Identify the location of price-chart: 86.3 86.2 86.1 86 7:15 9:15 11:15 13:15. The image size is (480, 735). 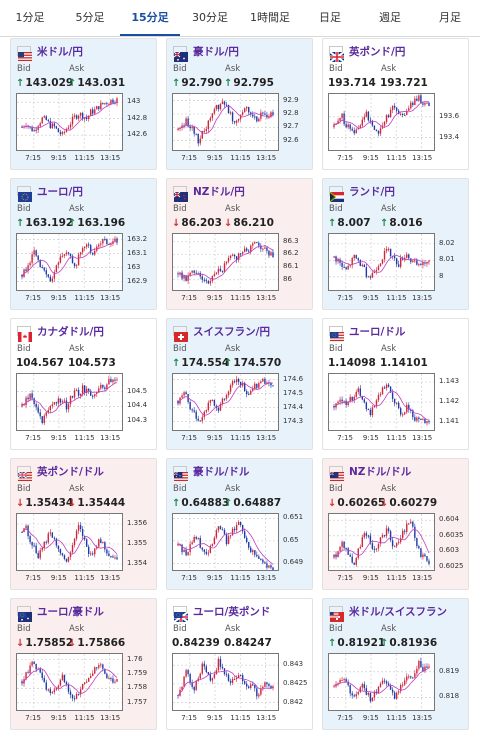
(240, 270).